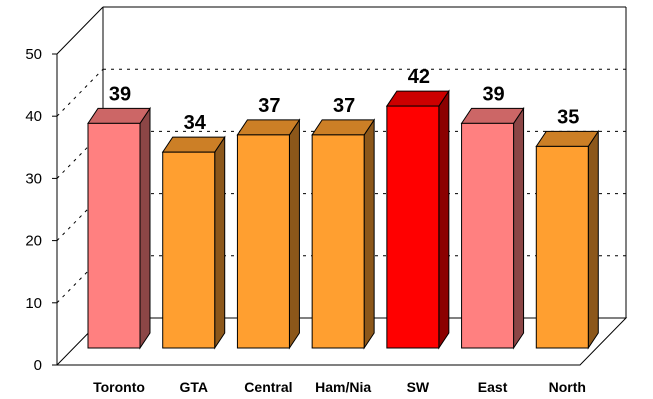  I want to click on bar-toronto, so click(119, 228).